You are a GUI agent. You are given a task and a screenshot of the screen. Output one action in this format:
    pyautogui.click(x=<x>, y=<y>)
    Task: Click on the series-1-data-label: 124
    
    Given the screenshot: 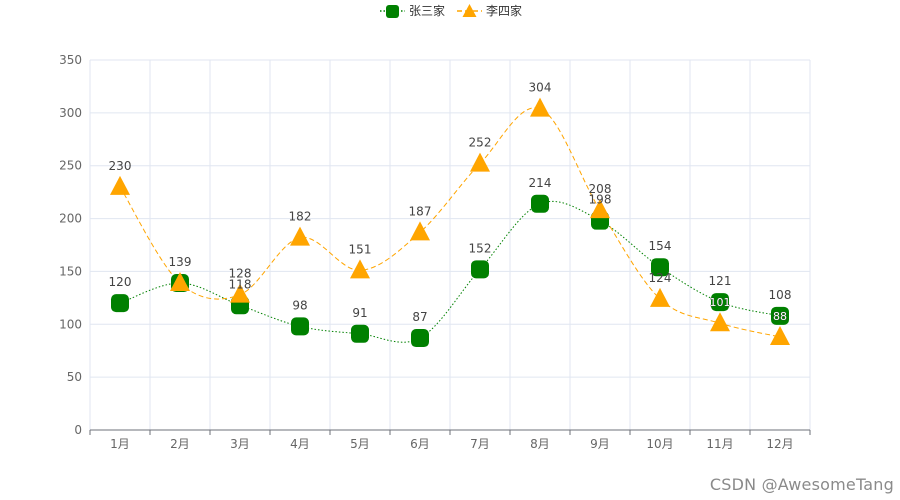 What is the action you would take?
    pyautogui.click(x=660, y=278)
    